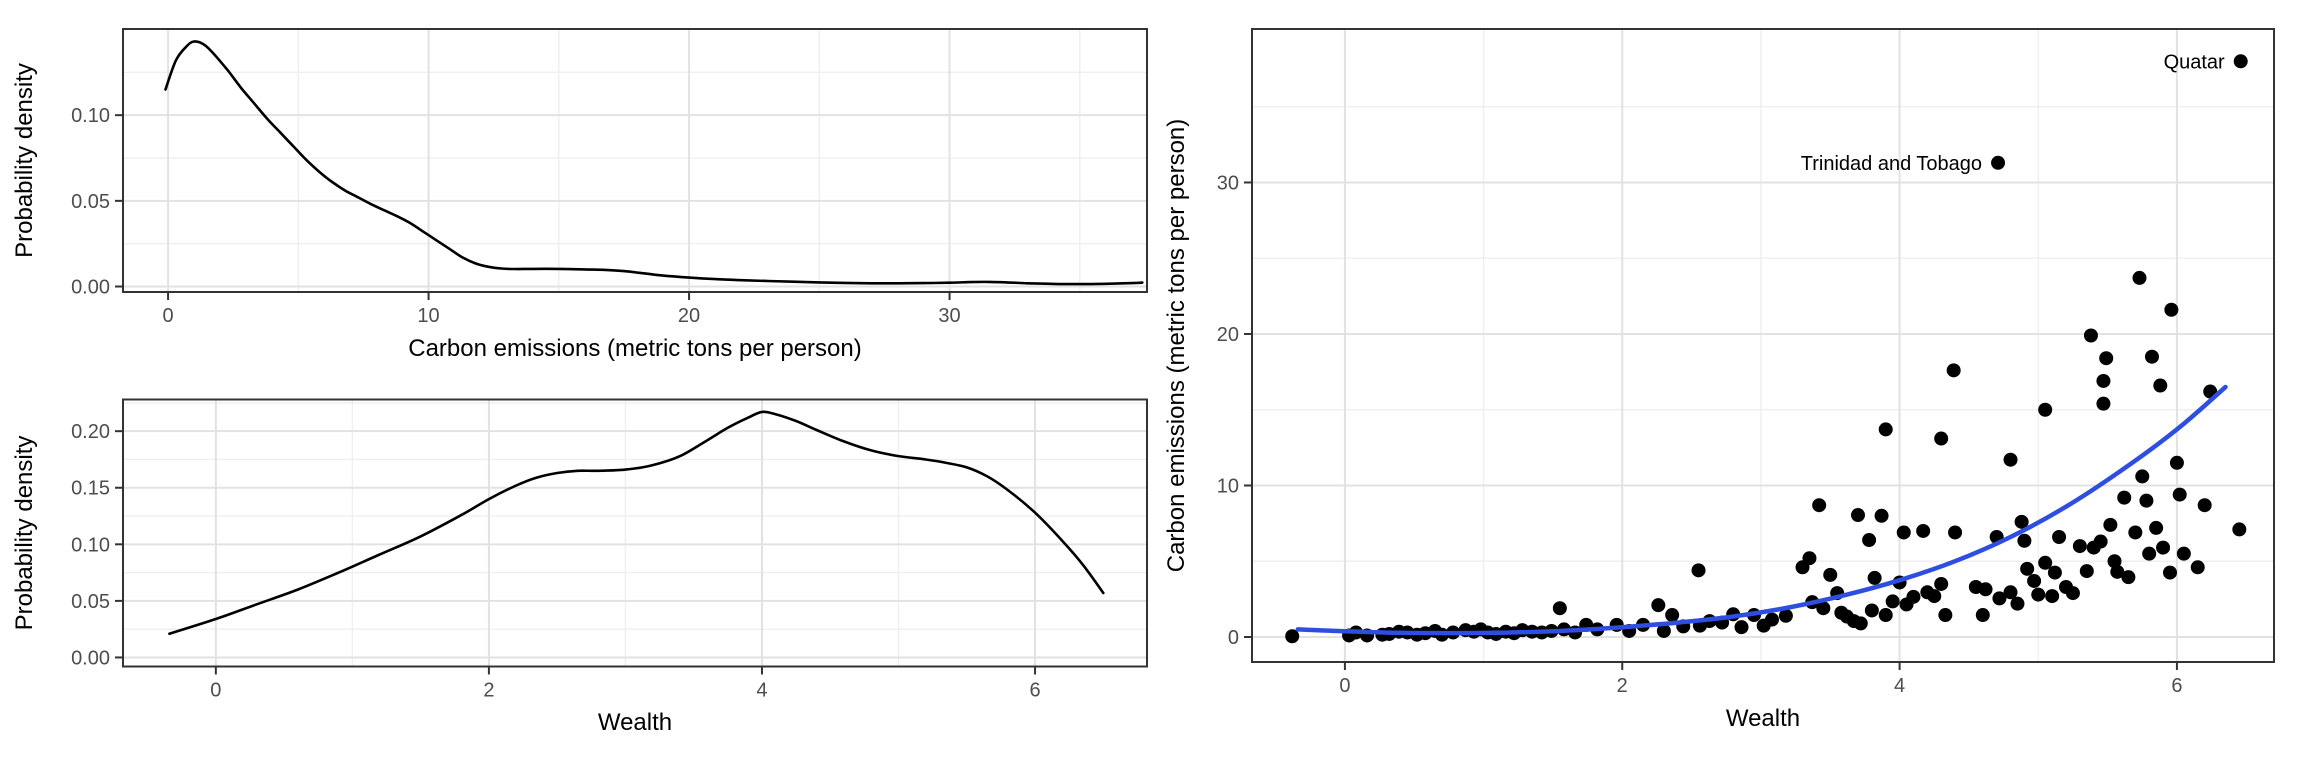  I want to click on annotation-label: Quatar, so click(2194, 62).